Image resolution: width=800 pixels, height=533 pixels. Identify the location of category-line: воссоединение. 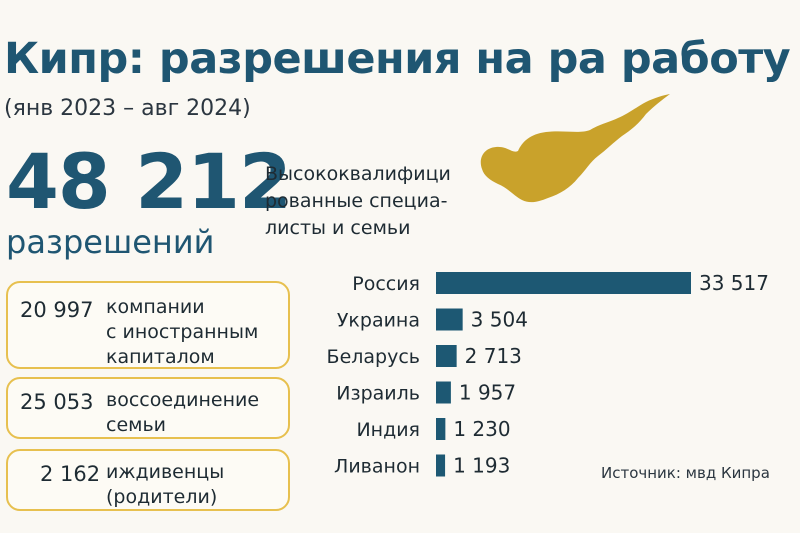
(183, 400).